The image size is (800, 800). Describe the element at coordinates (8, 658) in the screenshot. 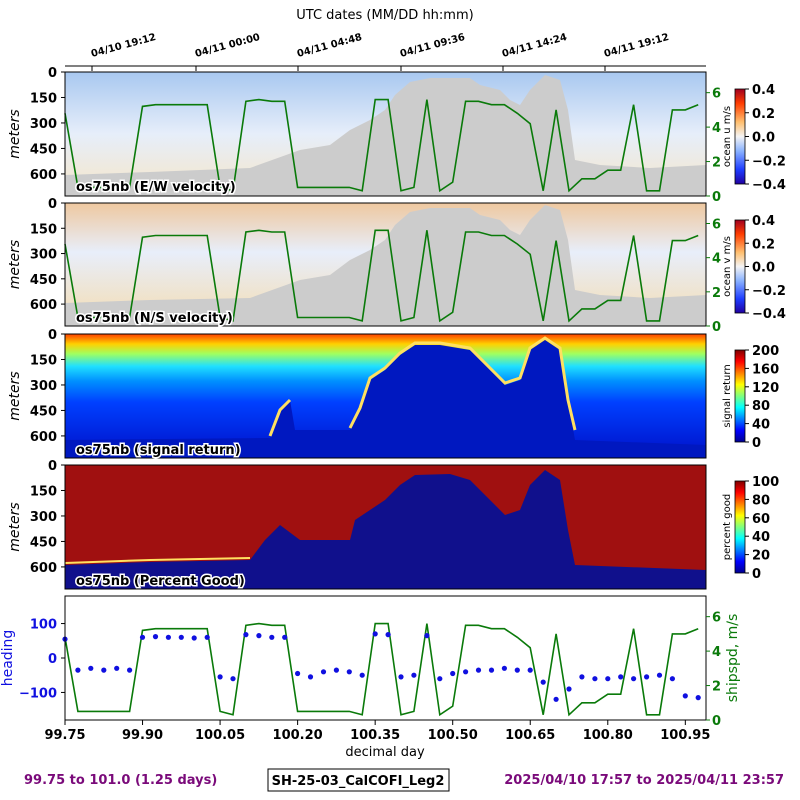

I see `heading-axis-label: heading` at that location.